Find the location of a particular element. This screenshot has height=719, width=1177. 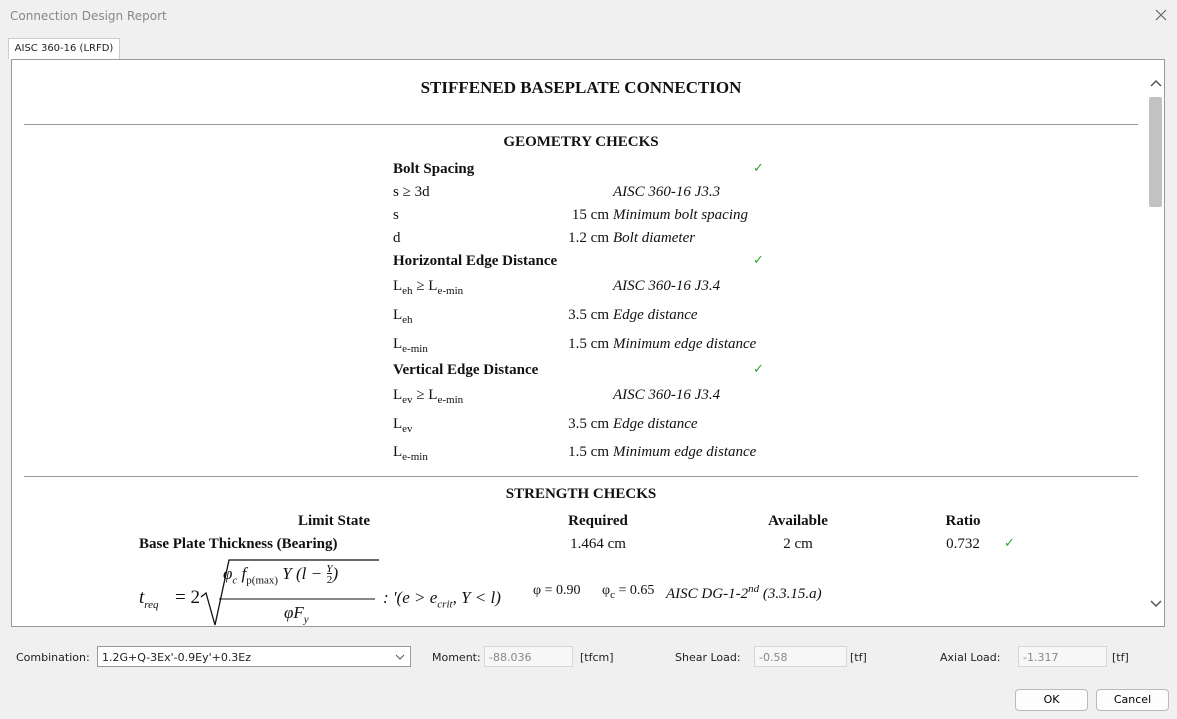

row-label: d is located at coordinates (397, 238).